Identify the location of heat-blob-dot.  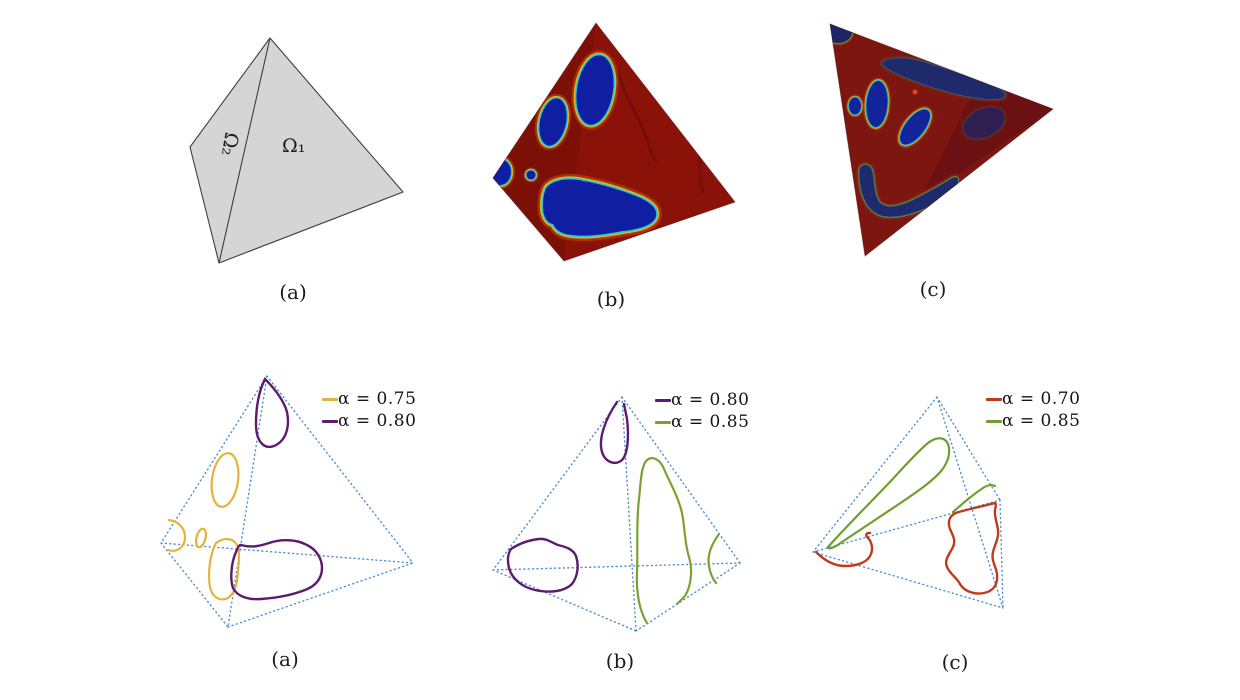
(531, 175).